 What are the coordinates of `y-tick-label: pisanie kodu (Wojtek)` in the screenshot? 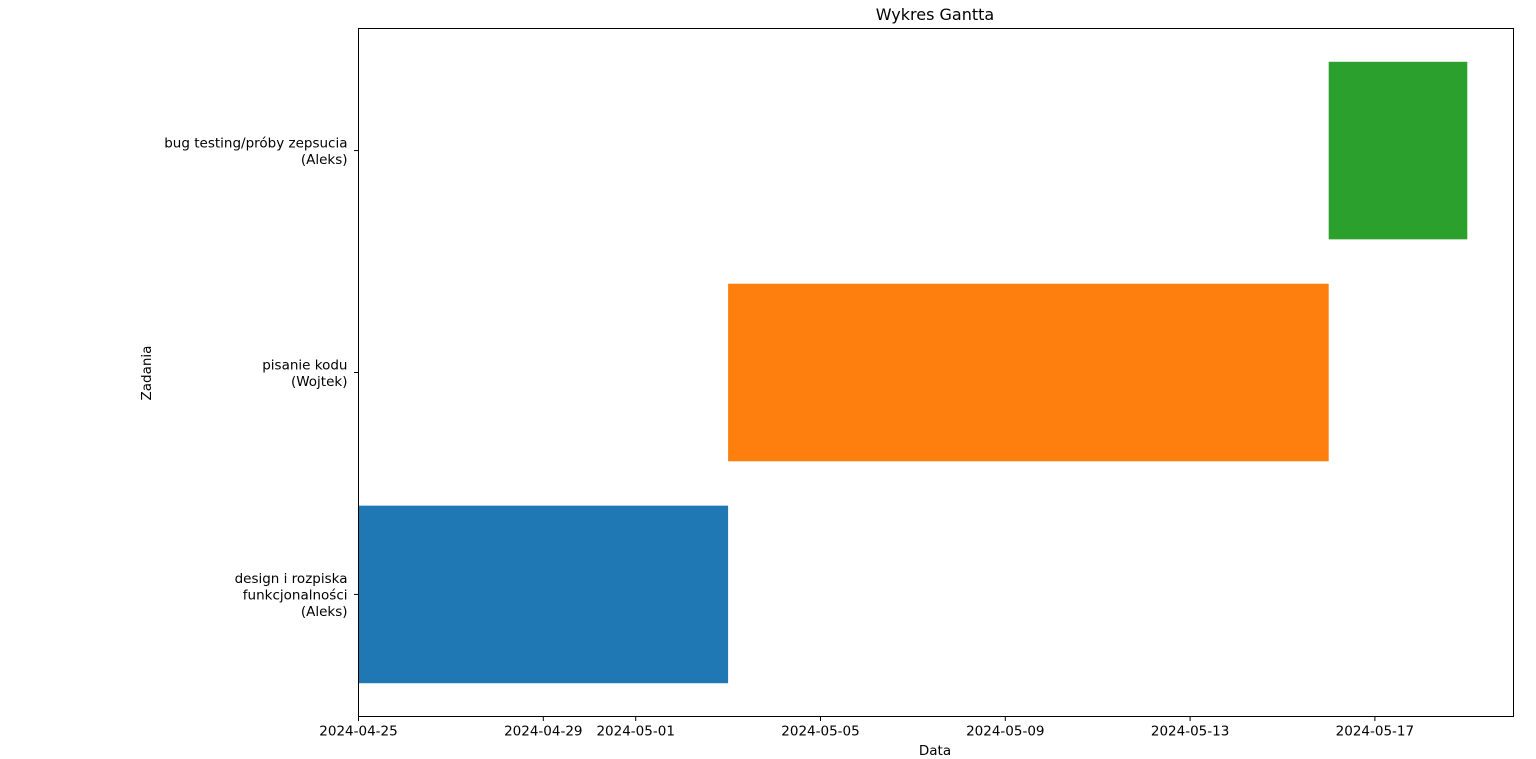 It's located at (304, 373).